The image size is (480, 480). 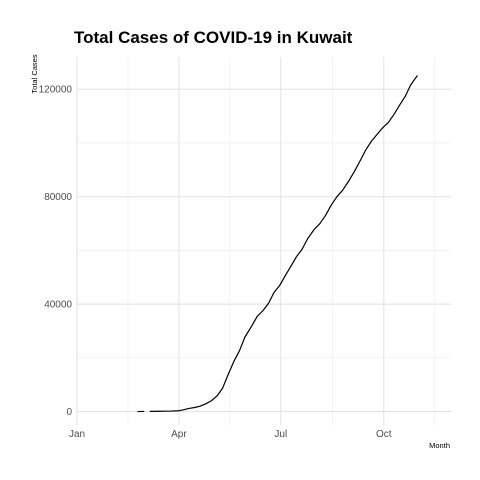 I want to click on x-axis-title: Month, so click(x=439, y=445).